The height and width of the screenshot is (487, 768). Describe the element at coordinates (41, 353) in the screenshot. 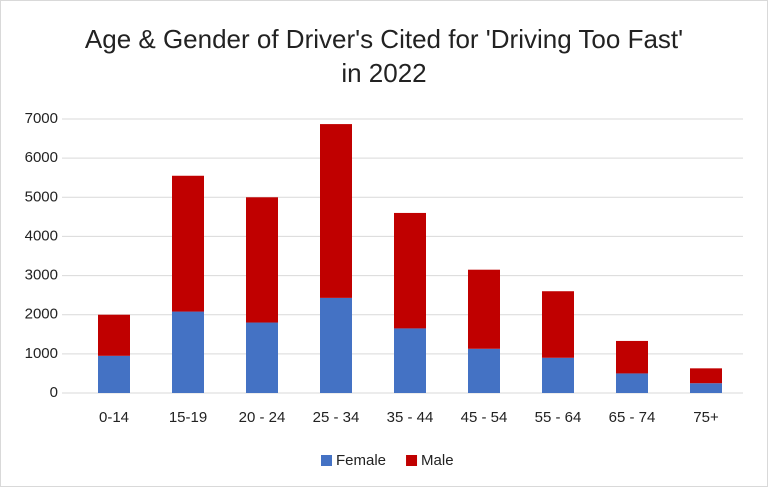

I see `y-tick-label: 1000` at that location.